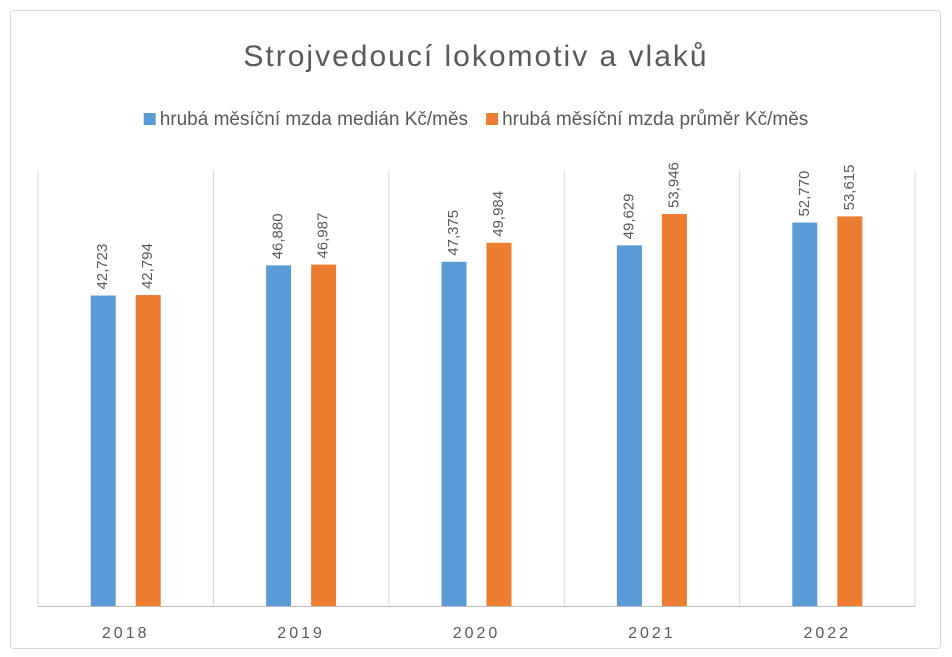 The height and width of the screenshot is (657, 952). I want to click on value-label: 53,946, so click(673, 185).